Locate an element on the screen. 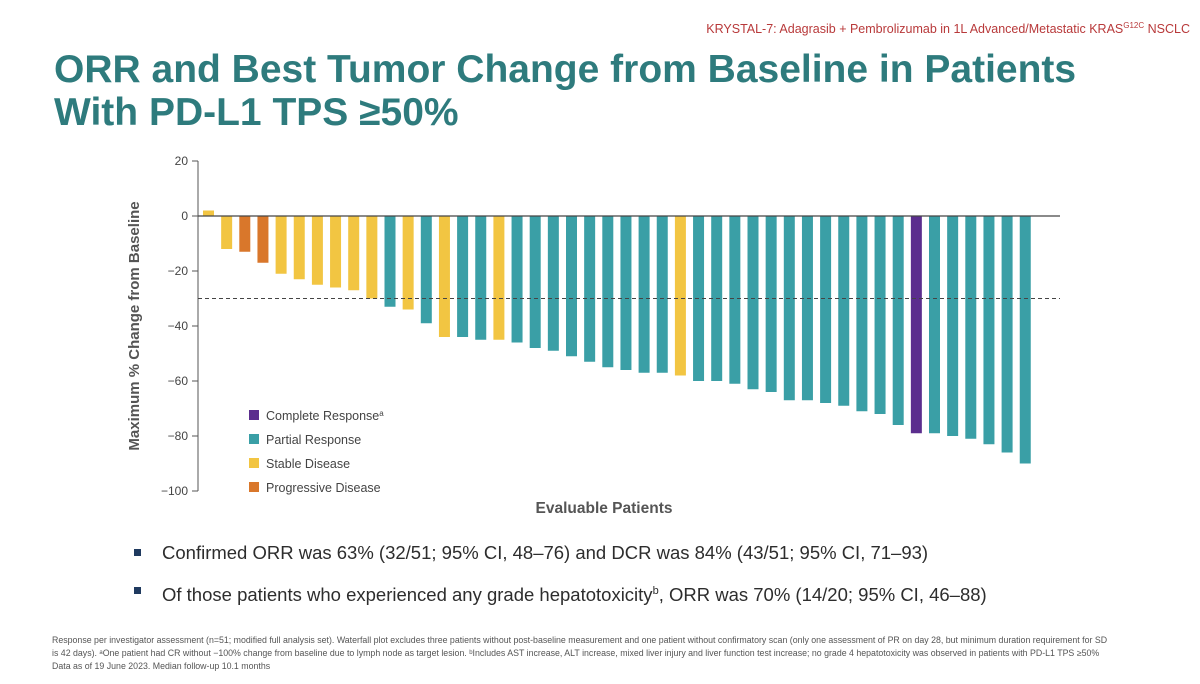 Image resolution: width=1200 pixels, height=684 pixels. slide-title-line2: With PD-L1 TPS ≥50% is located at coordinates (256, 112).